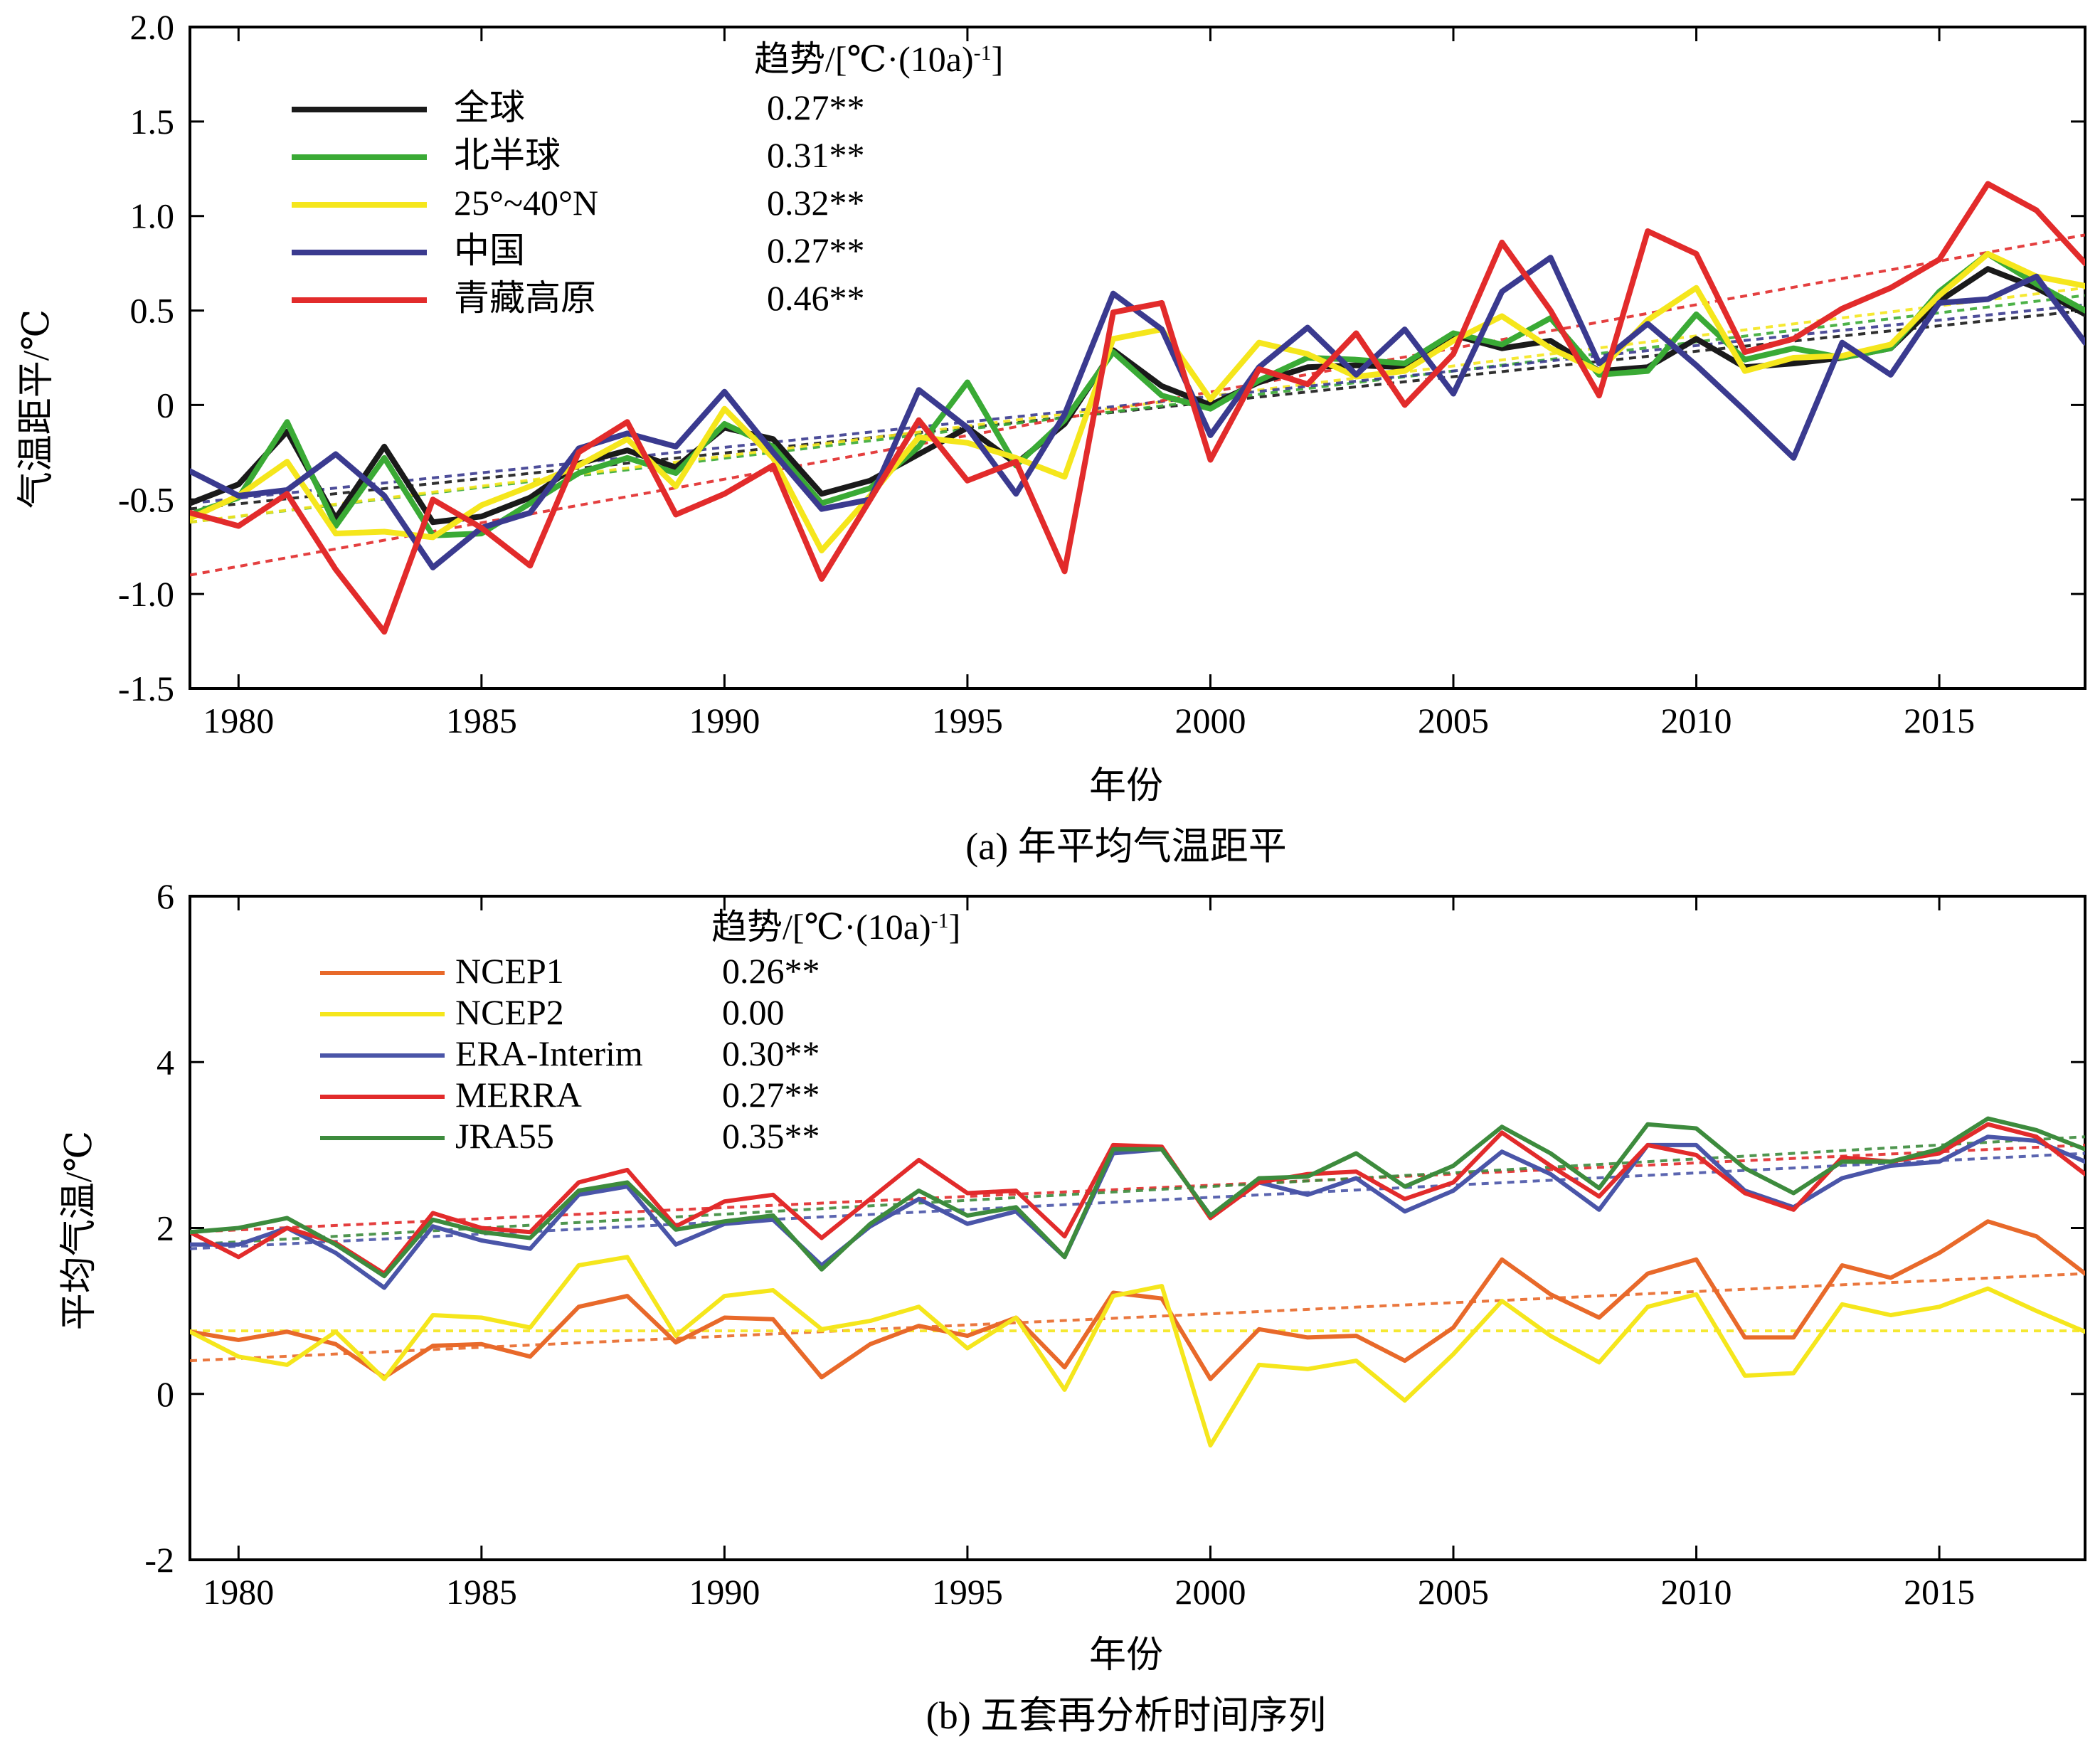 The image size is (2100, 1749). What do you see at coordinates (507, 155) in the screenshot?
I see `legend-label-a: 北半球` at bounding box center [507, 155].